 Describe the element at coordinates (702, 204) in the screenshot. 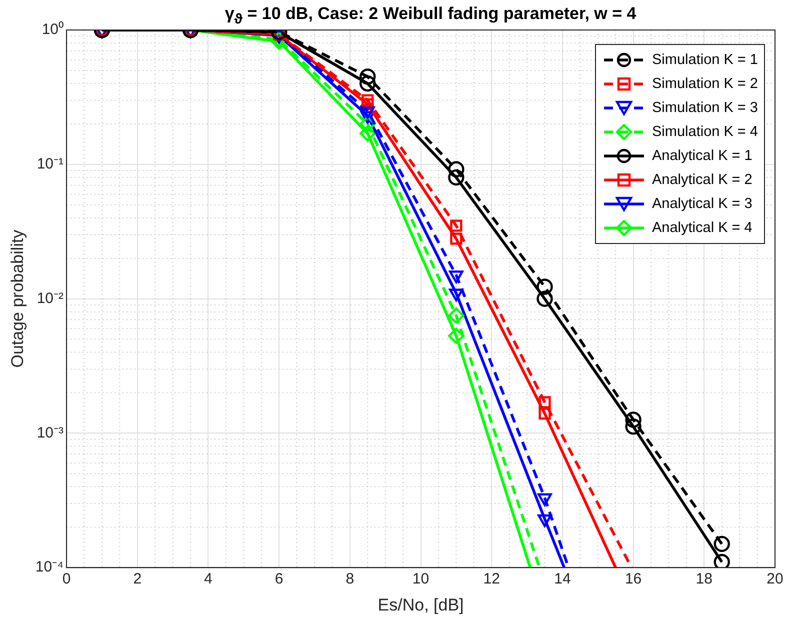

I see `legend-label: Analytical K = 3` at that location.